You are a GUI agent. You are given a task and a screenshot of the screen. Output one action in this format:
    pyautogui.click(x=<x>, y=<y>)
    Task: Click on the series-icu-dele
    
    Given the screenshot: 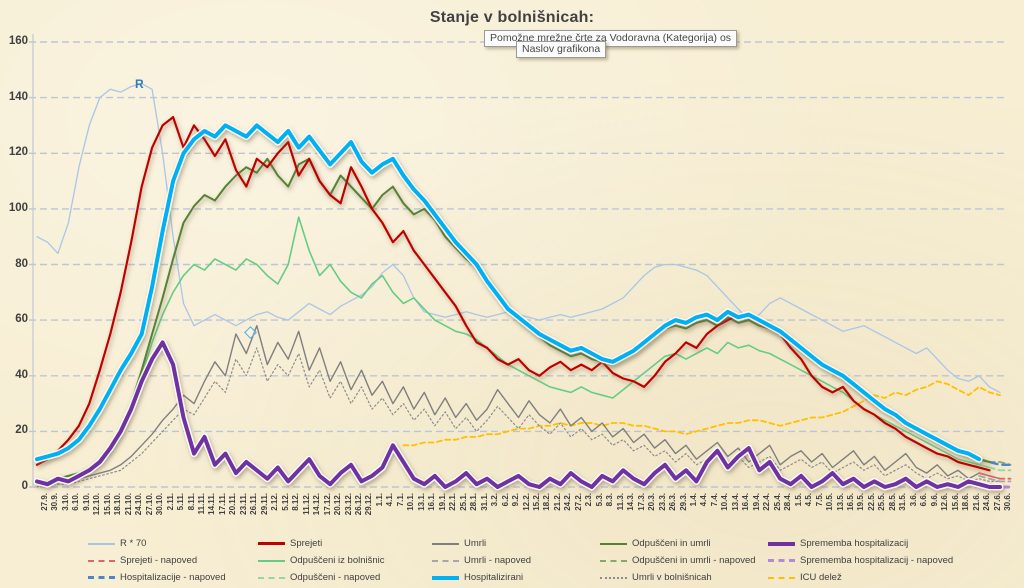 What is the action you would take?
    pyautogui.click(x=701, y=413)
    